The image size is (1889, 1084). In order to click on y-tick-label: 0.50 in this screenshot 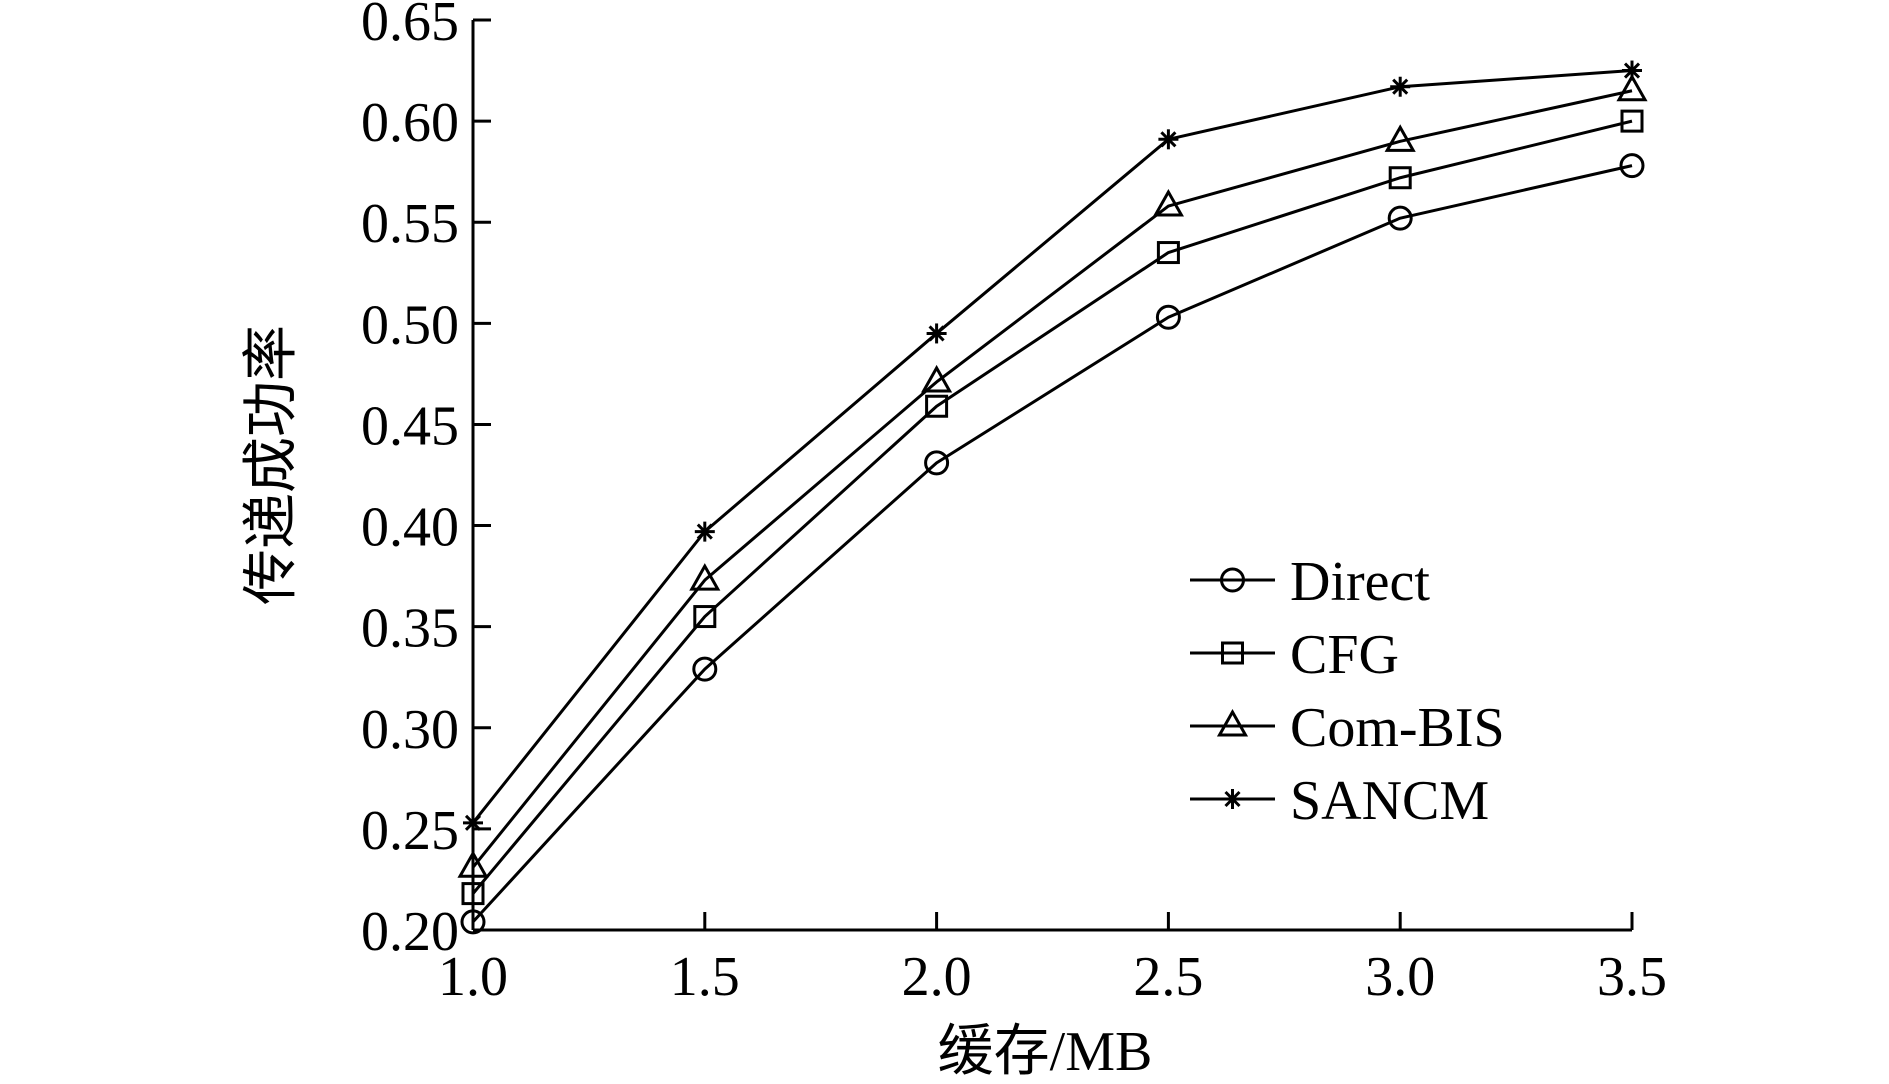, I will do `click(410, 325)`.